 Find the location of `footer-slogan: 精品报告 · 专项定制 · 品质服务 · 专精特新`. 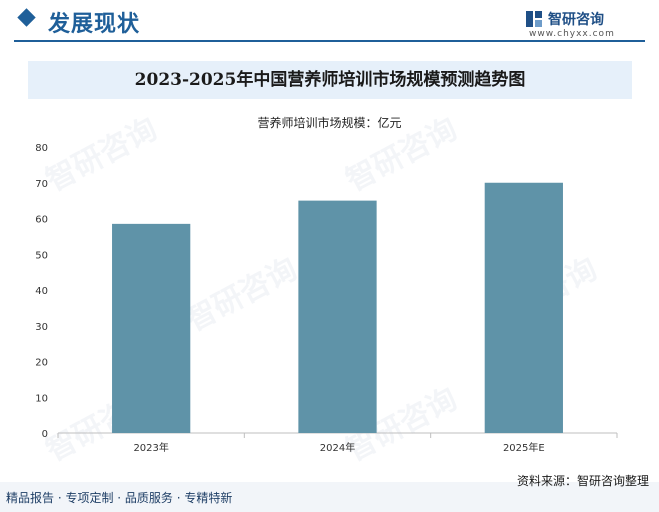

footer-slogan: 精品报告 · 专项定制 · 品质服务 · 专精特新 is located at coordinates (119, 498).